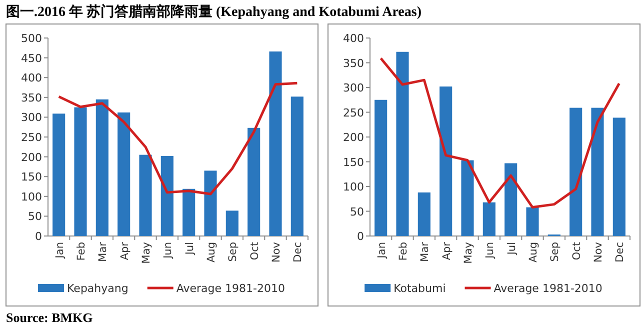 Image resolution: width=644 pixels, height=328 pixels. I want to click on legend-label: Kotabumi, so click(420, 288).